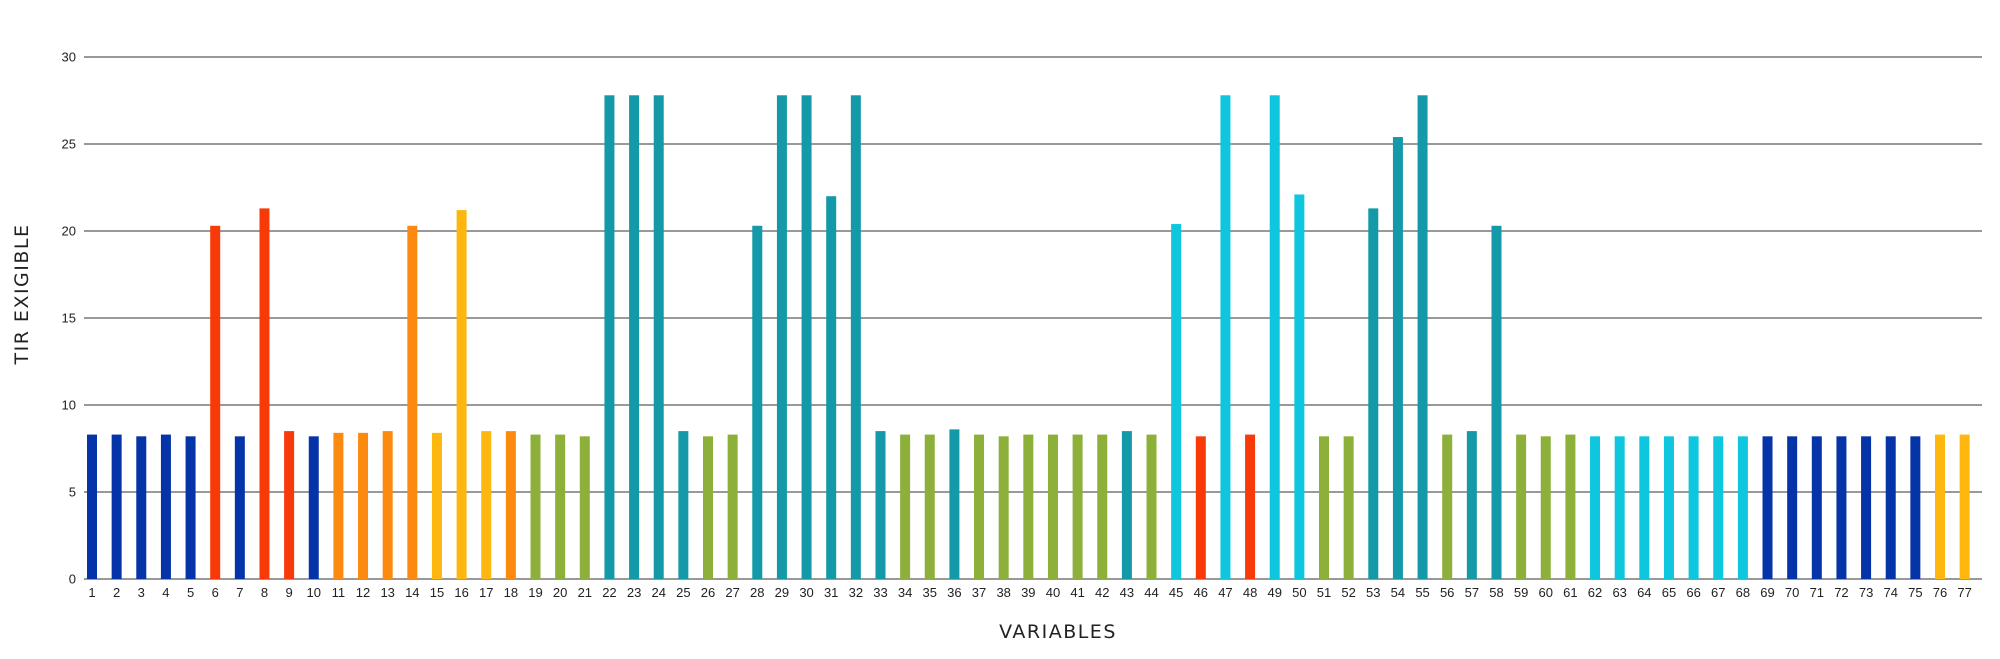  Describe the element at coordinates (1619, 592) in the screenshot. I see `x-tick-label: 63` at that location.